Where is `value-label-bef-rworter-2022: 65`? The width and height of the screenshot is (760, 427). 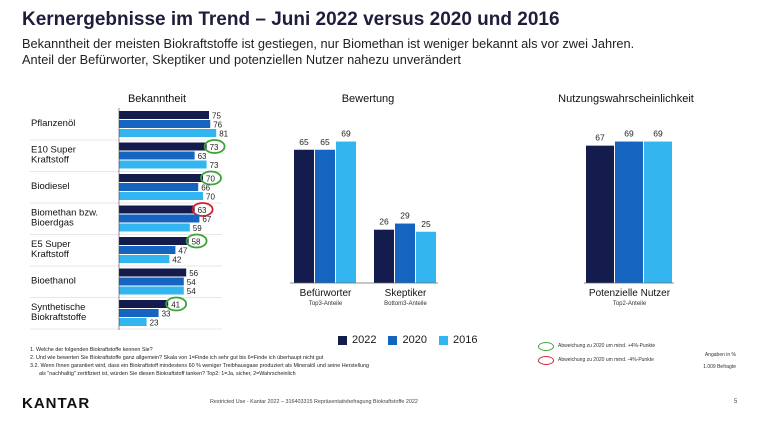 value-label-bef-rworter-2022: 65 is located at coordinates (304, 142).